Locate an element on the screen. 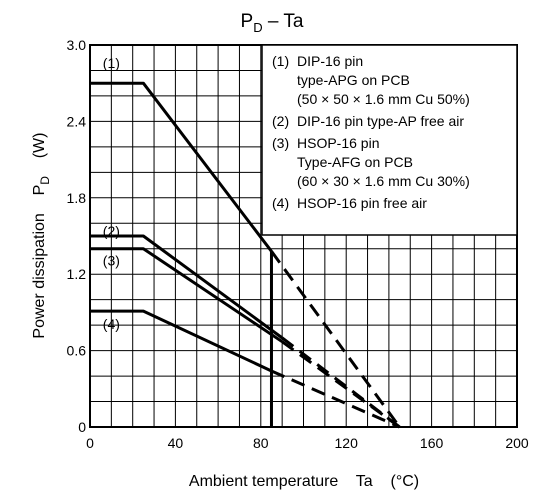 The height and width of the screenshot is (499, 537). series-label: (3) is located at coordinates (111, 260).